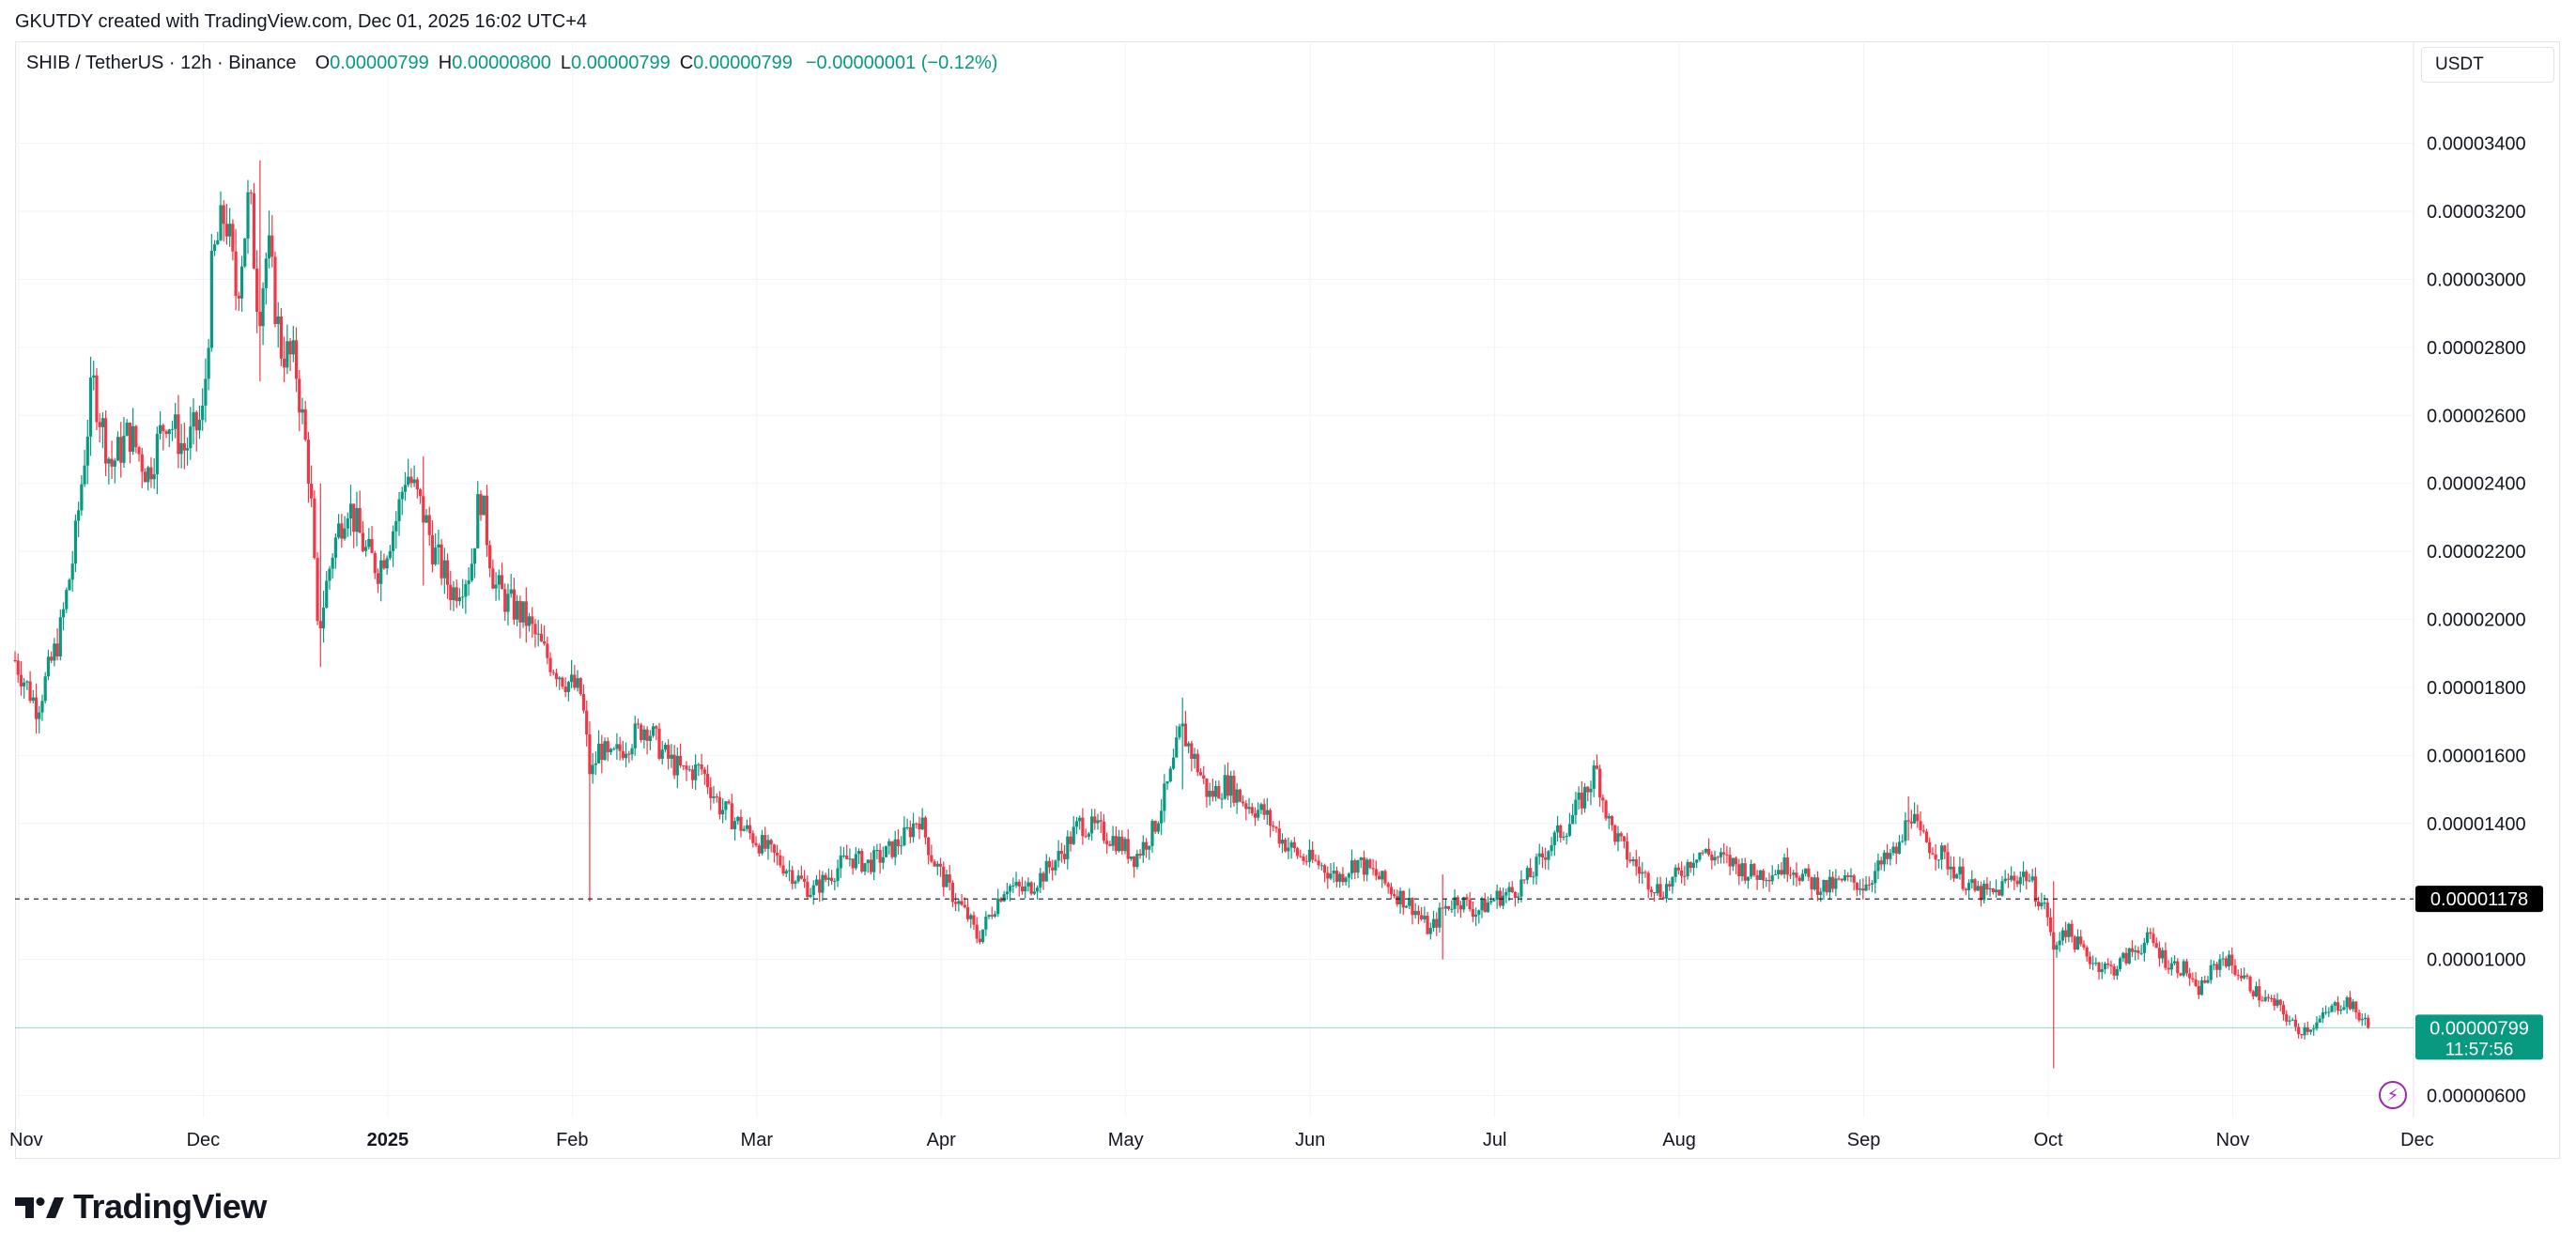  I want to click on lightning-icon: ⚡, so click(2393, 1095).